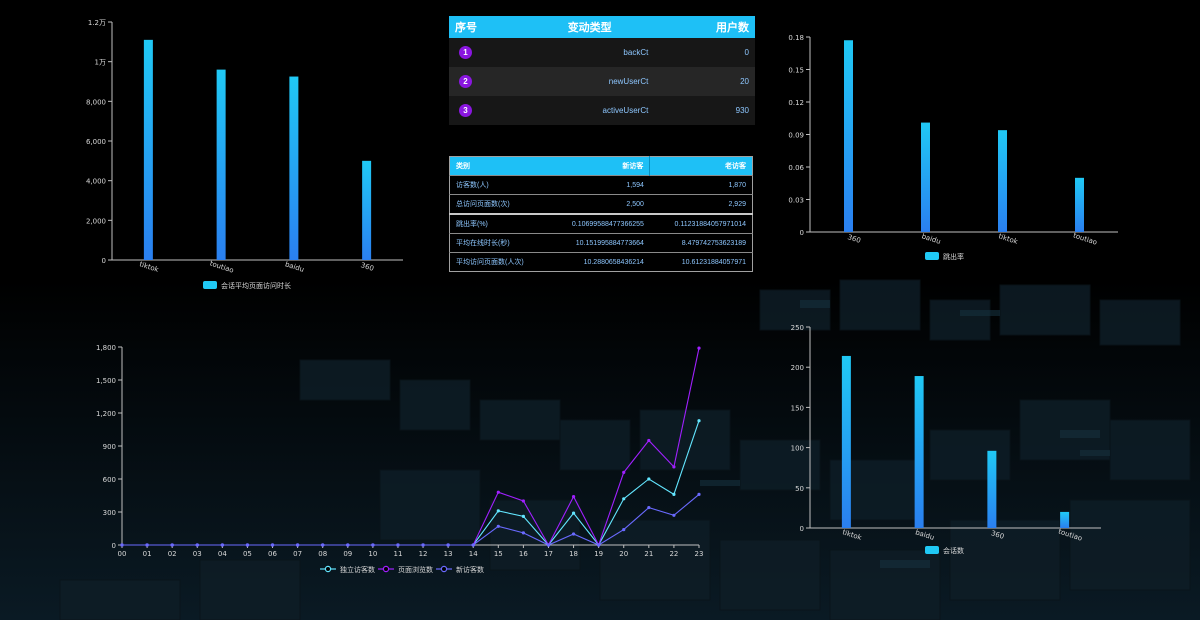 The image size is (1200, 620). What do you see at coordinates (222, 554) in the screenshot?
I see `x-tick-label: 04` at bounding box center [222, 554].